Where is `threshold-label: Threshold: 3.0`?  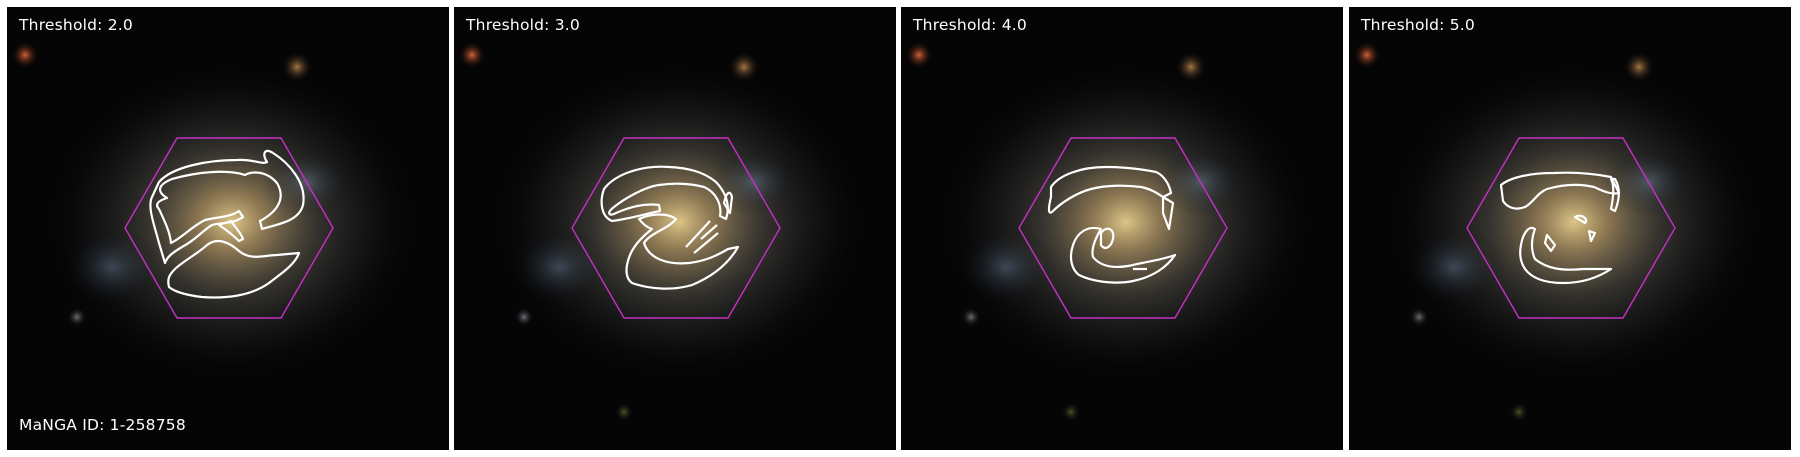 threshold-label: Threshold: 3.0 is located at coordinates (523, 25).